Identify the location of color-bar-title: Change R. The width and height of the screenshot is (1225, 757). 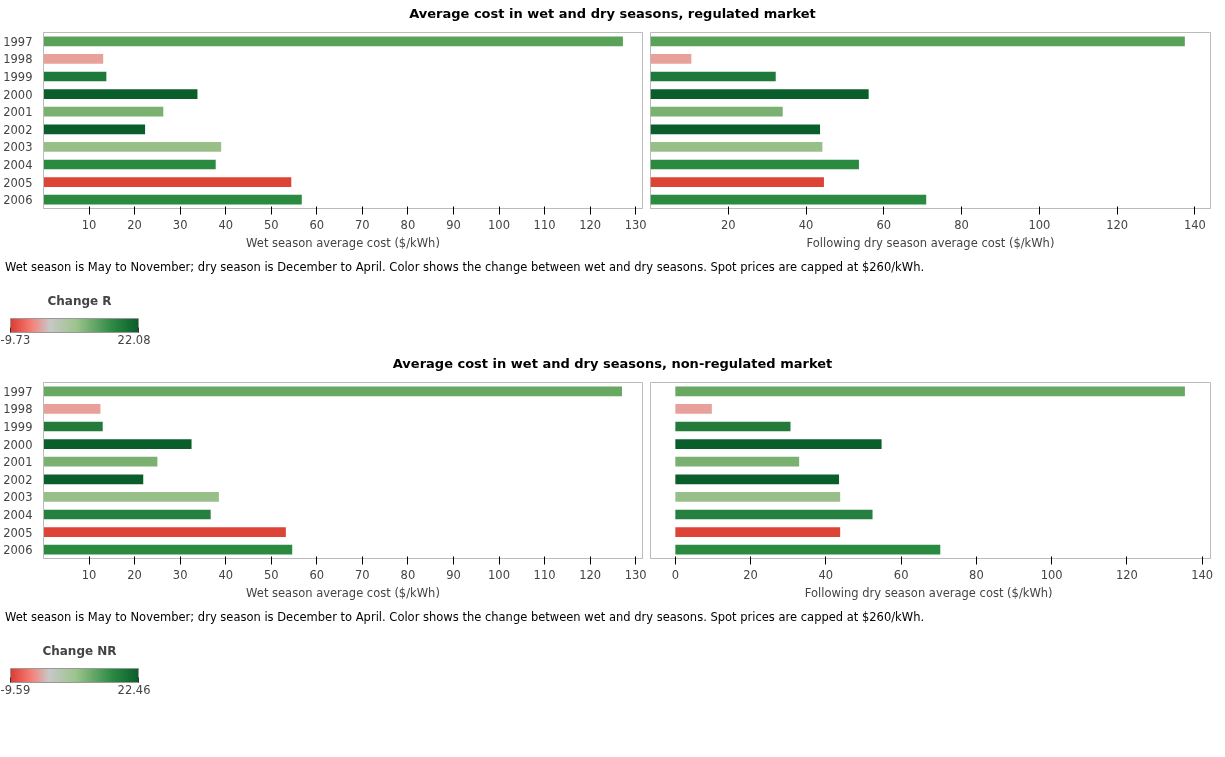
(79, 300).